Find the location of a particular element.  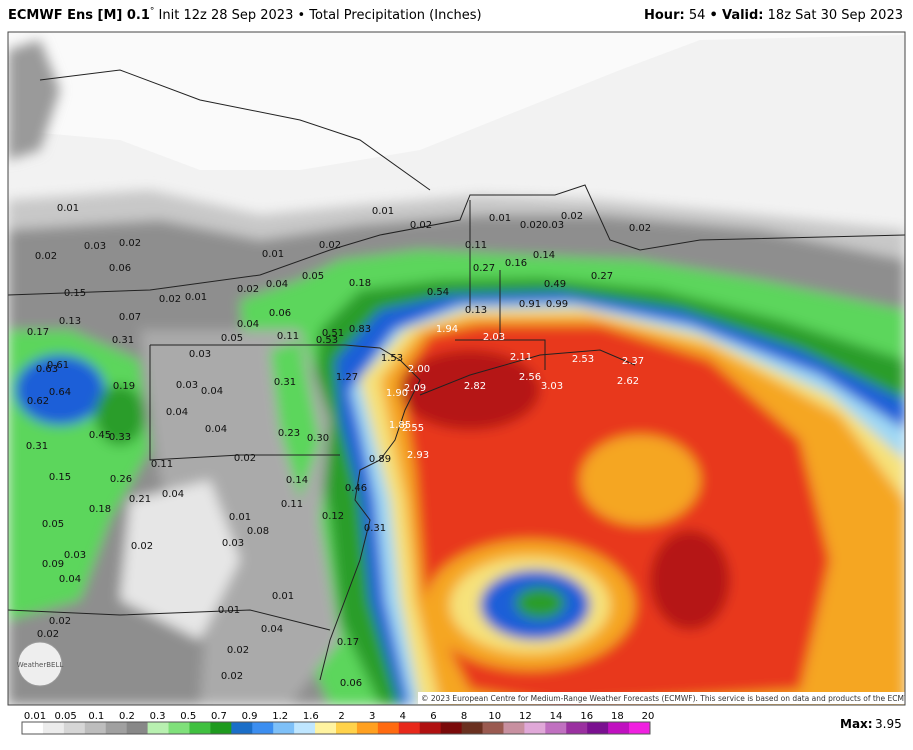

init: Init 12z 28 Sep 2023 is located at coordinates (226, 15).